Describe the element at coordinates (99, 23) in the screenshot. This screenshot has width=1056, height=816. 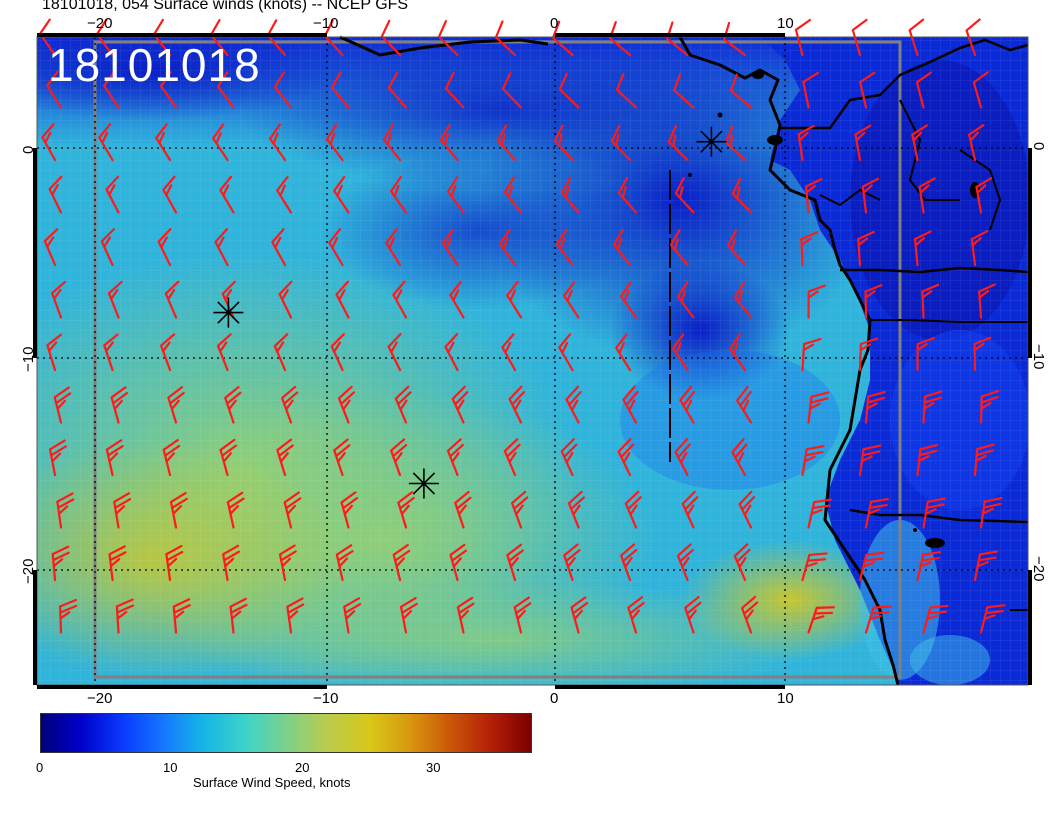
I see `x-tick-top-1: −20` at that location.